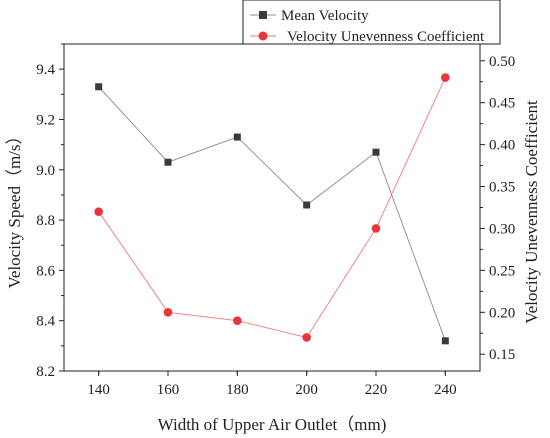 The image size is (550, 438). I want to click on left-tick-label: 8.4, so click(45, 322).